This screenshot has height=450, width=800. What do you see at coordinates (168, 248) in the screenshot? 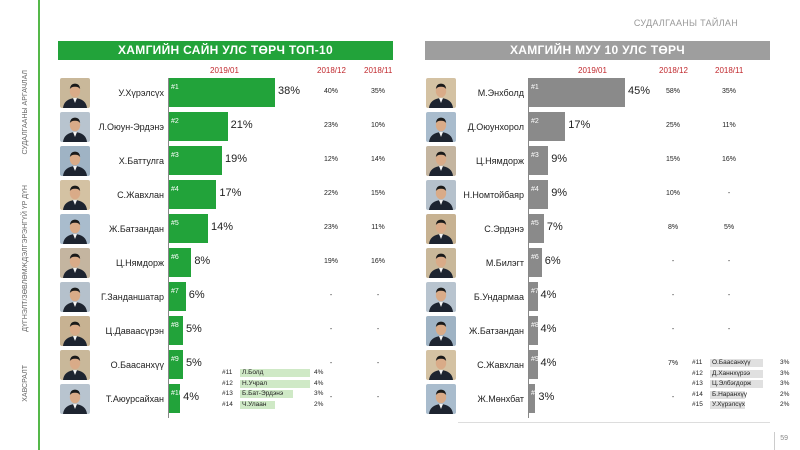
I see `bar-axis` at bounding box center [168, 248].